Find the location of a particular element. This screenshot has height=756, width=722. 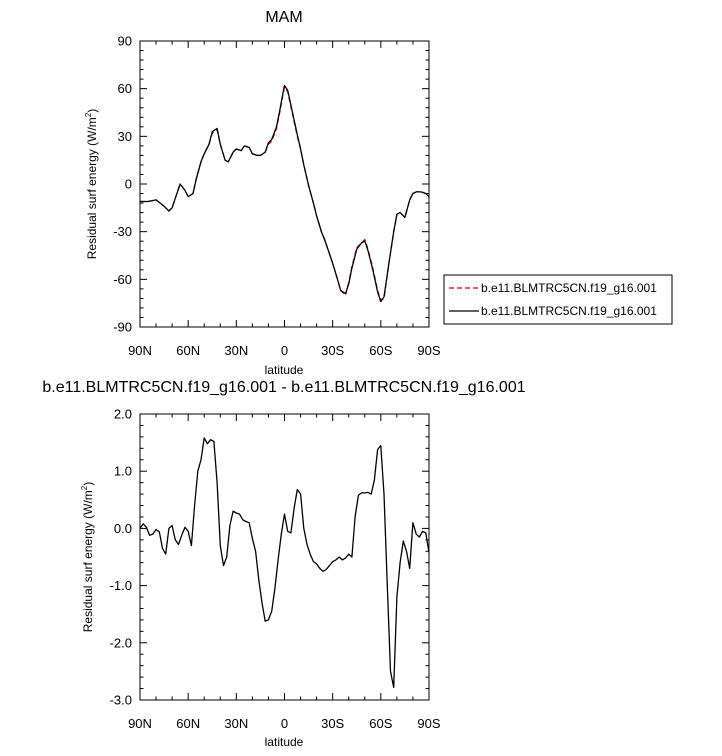

top-chart-title: MAM is located at coordinates (283, 17).